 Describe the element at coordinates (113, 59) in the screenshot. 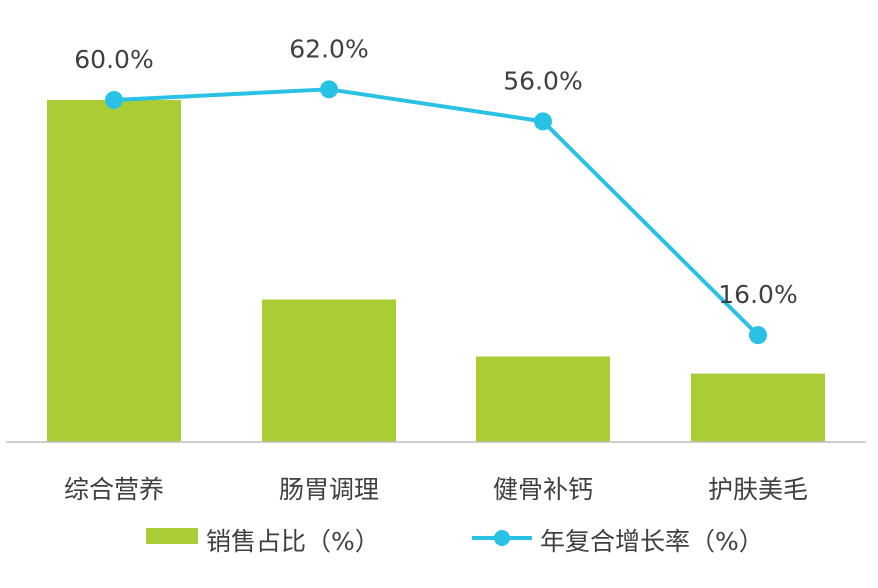

I see `data-label-1: 60.0%` at that location.